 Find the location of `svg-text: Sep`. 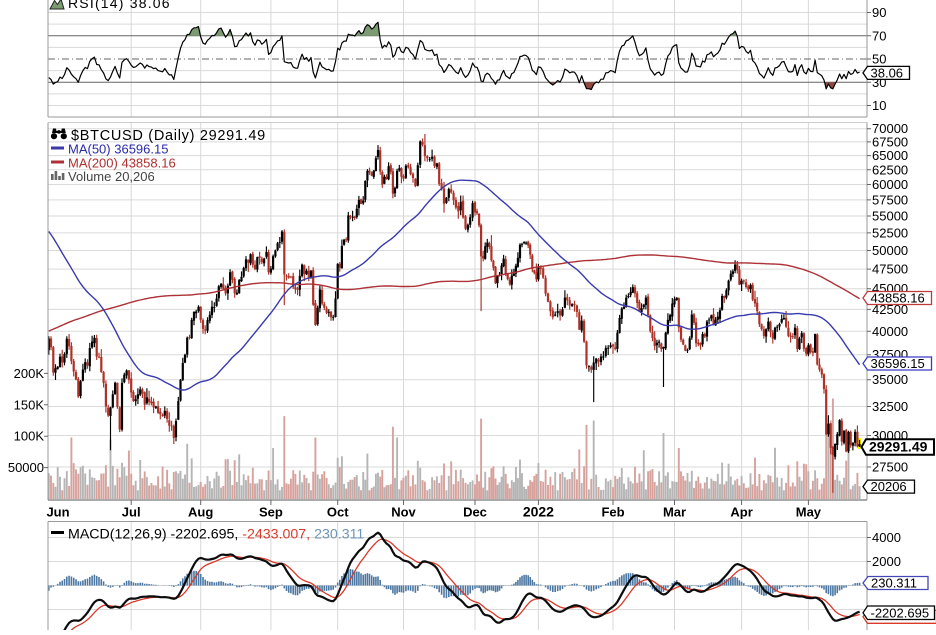

svg-text: Sep is located at coordinates (271, 512).